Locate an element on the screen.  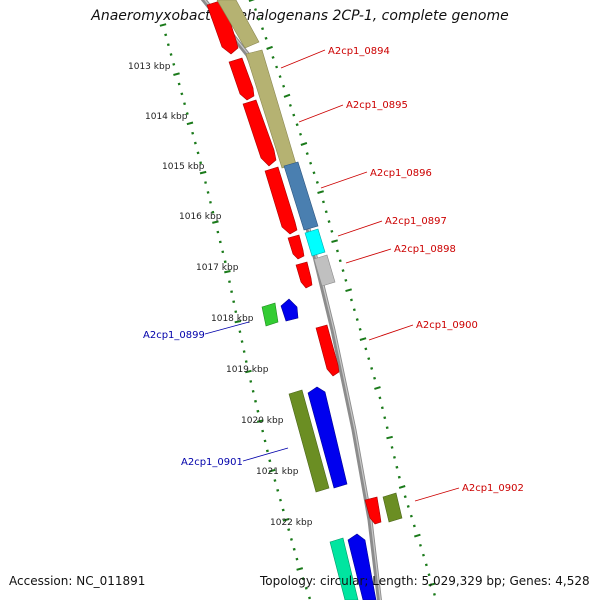
cyan-feature is located at coordinates (315, 242).